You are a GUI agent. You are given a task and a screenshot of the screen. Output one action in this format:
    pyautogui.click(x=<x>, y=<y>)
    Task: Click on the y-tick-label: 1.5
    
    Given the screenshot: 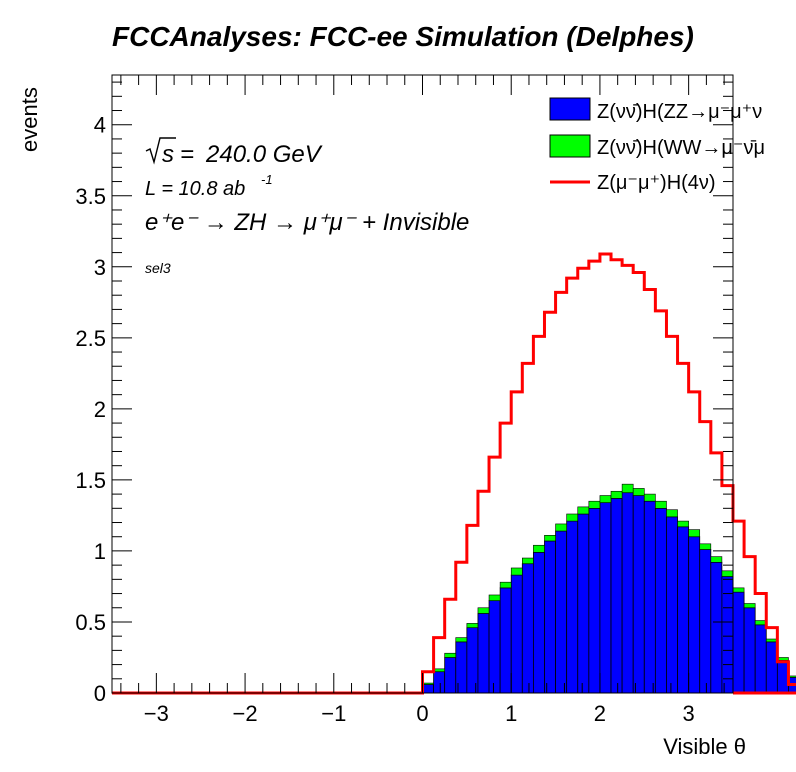 What is the action you would take?
    pyautogui.click(x=90, y=480)
    